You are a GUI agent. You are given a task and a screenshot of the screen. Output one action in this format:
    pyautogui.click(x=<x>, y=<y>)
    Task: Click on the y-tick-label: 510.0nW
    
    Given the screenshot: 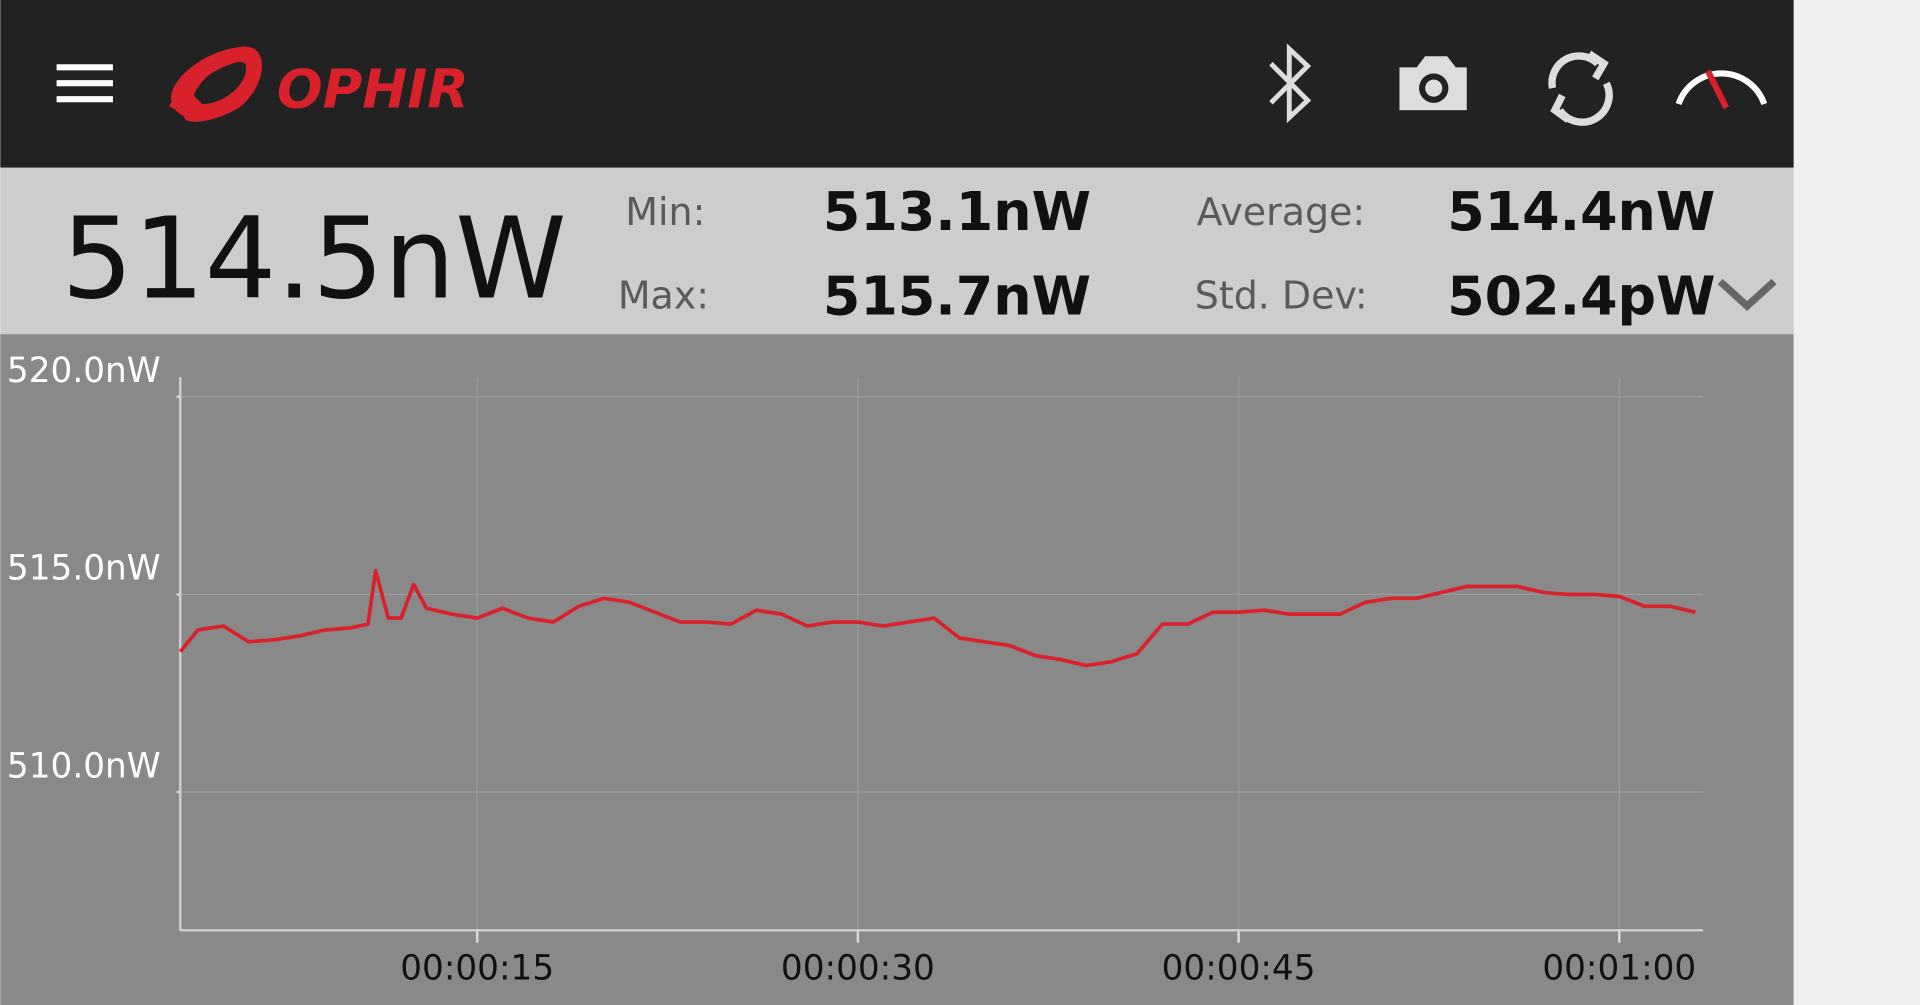 What is the action you would take?
    pyautogui.click(x=84, y=766)
    